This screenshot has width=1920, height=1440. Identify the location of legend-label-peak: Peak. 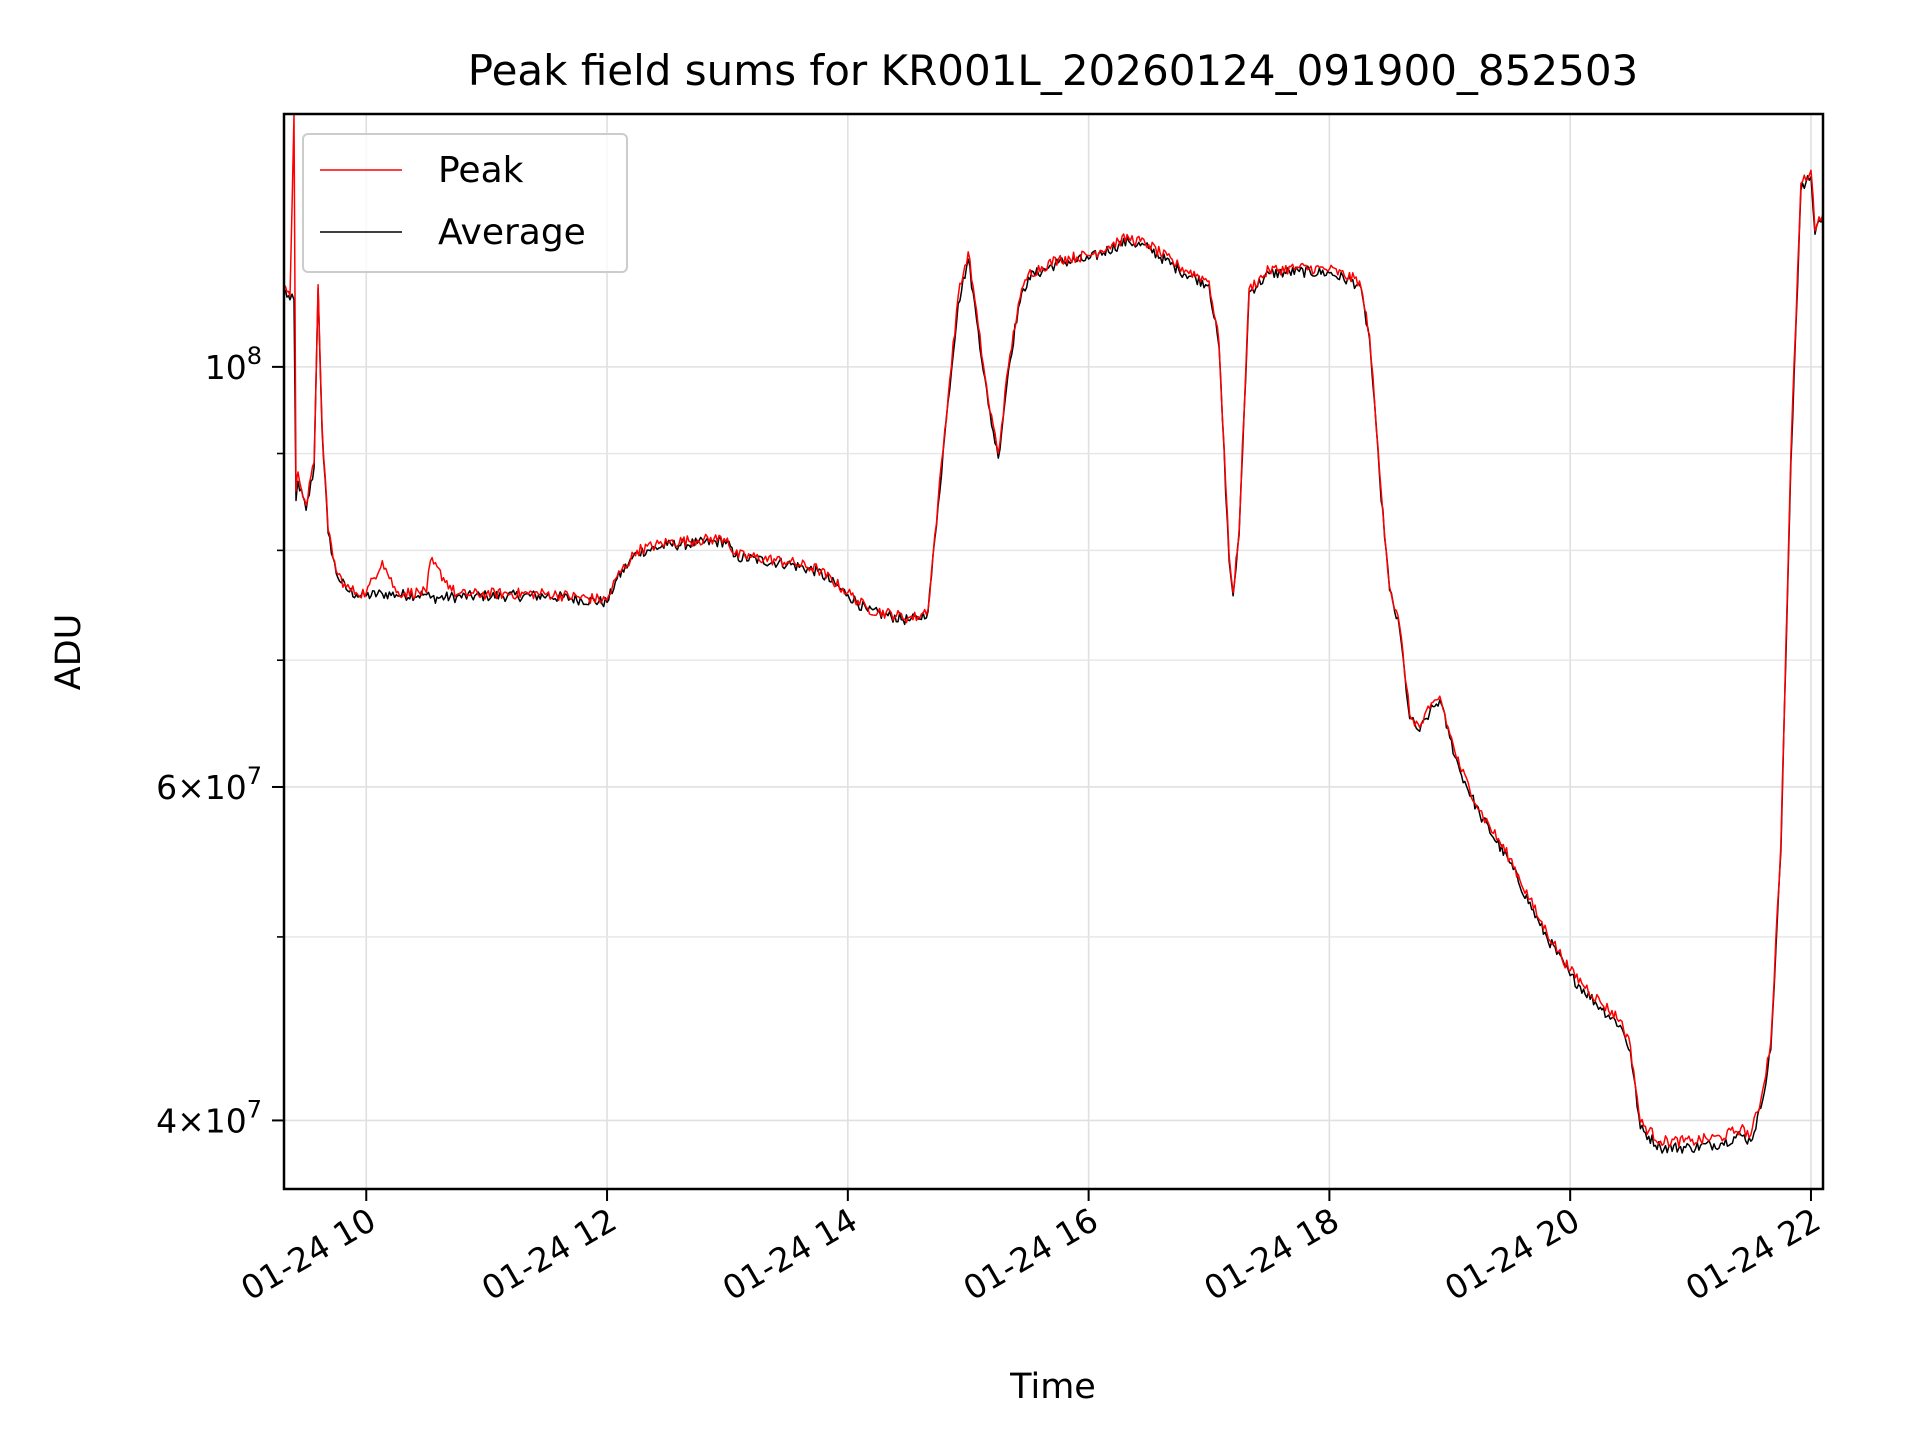
(481, 170).